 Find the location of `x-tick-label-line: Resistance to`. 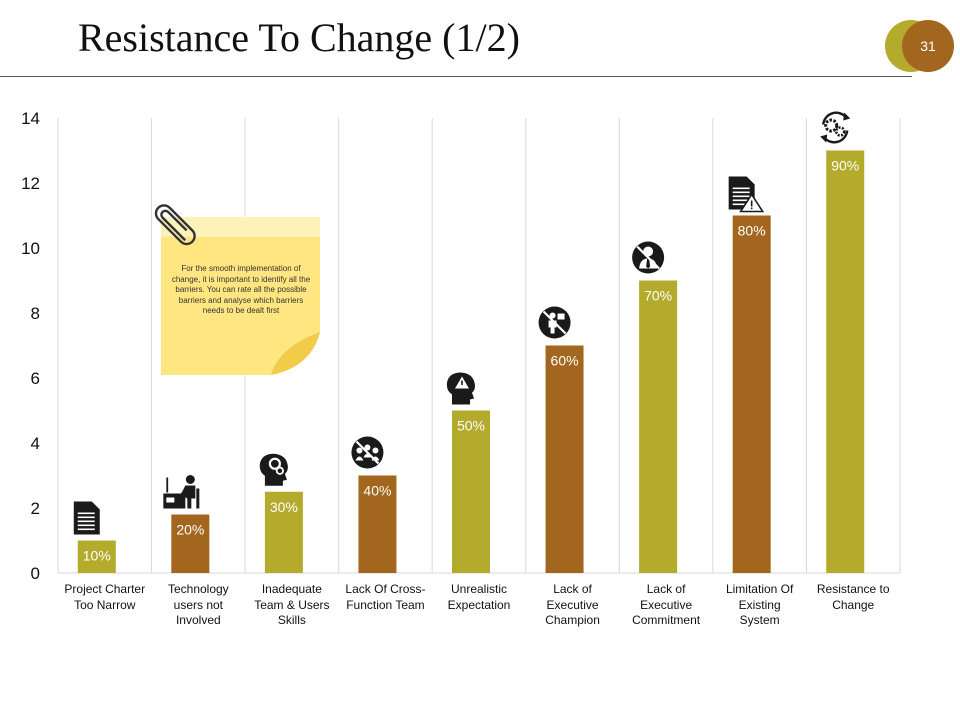

x-tick-label-line: Resistance to is located at coordinates (853, 589).